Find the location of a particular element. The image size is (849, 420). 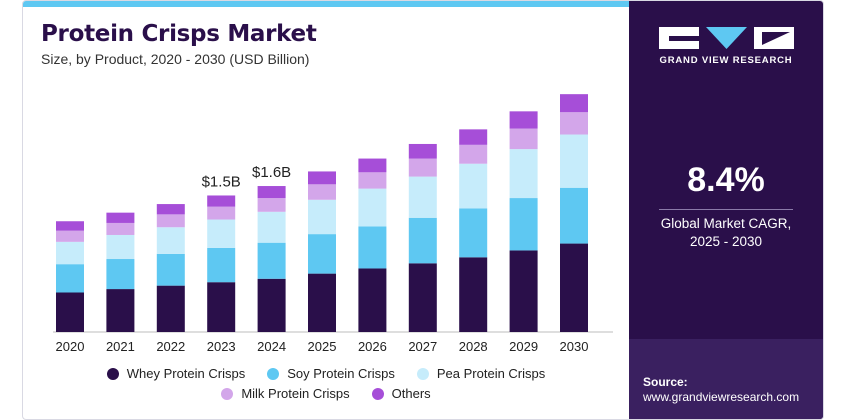

bar-soy-protein-crisps-2029 is located at coordinates (523, 224).